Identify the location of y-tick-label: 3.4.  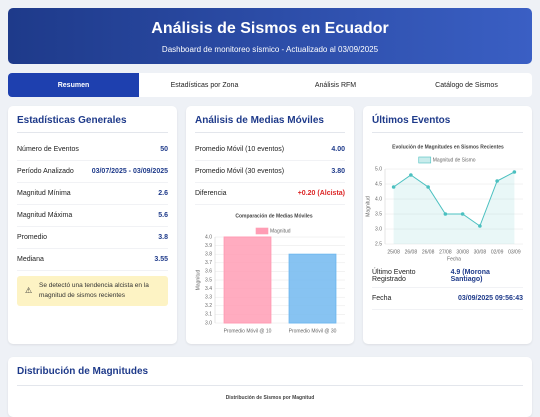
(208, 289).